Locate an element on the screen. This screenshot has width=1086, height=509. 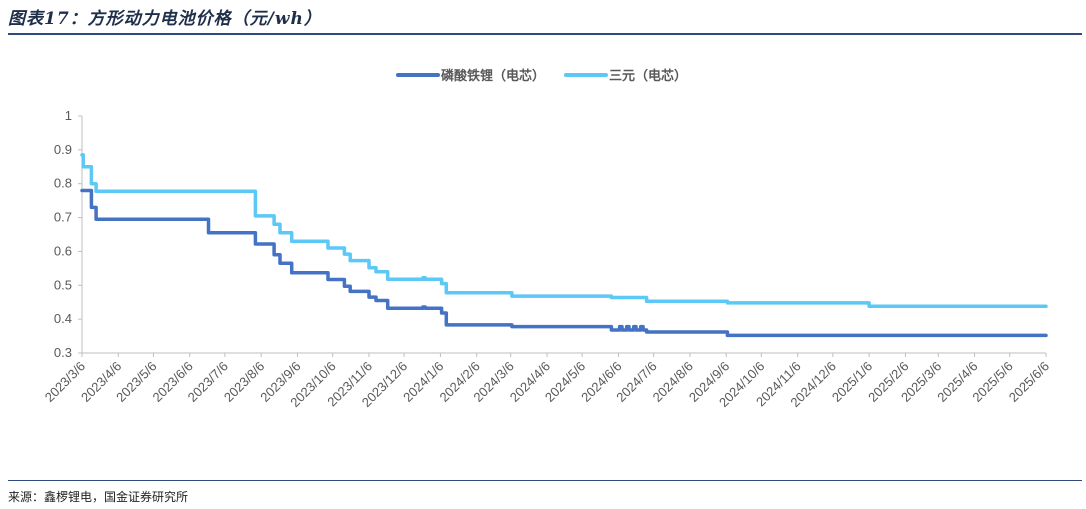
y-tick-label: 0.9 is located at coordinates (63, 149).